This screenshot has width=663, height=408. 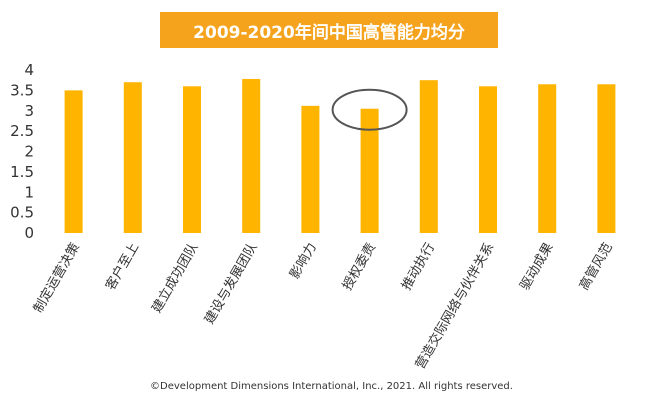 I want to click on x-tick-label: 制定运营决策, so click(x=56, y=278).